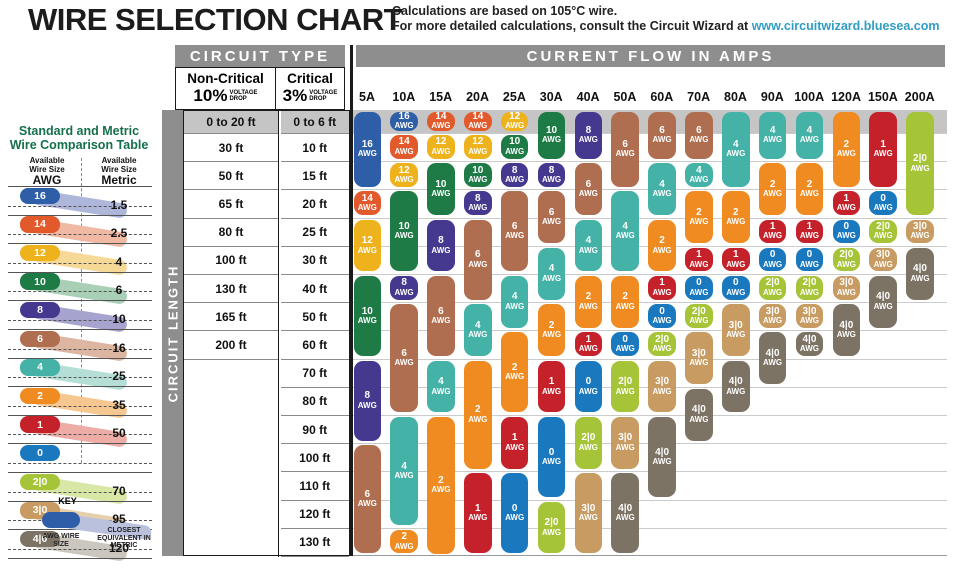 Image resolution: width=960 pixels, height=571 pixels. I want to click on sidebar-col-header-awg: Available Wire Size AWG, so click(47, 171).